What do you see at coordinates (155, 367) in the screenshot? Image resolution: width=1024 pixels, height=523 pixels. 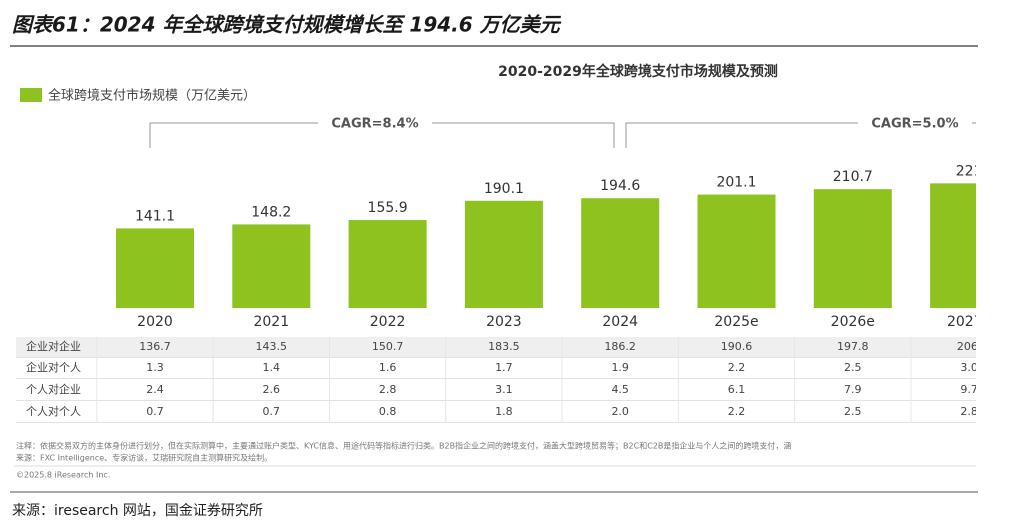 I see `table-cell: 1.3` at bounding box center [155, 367].